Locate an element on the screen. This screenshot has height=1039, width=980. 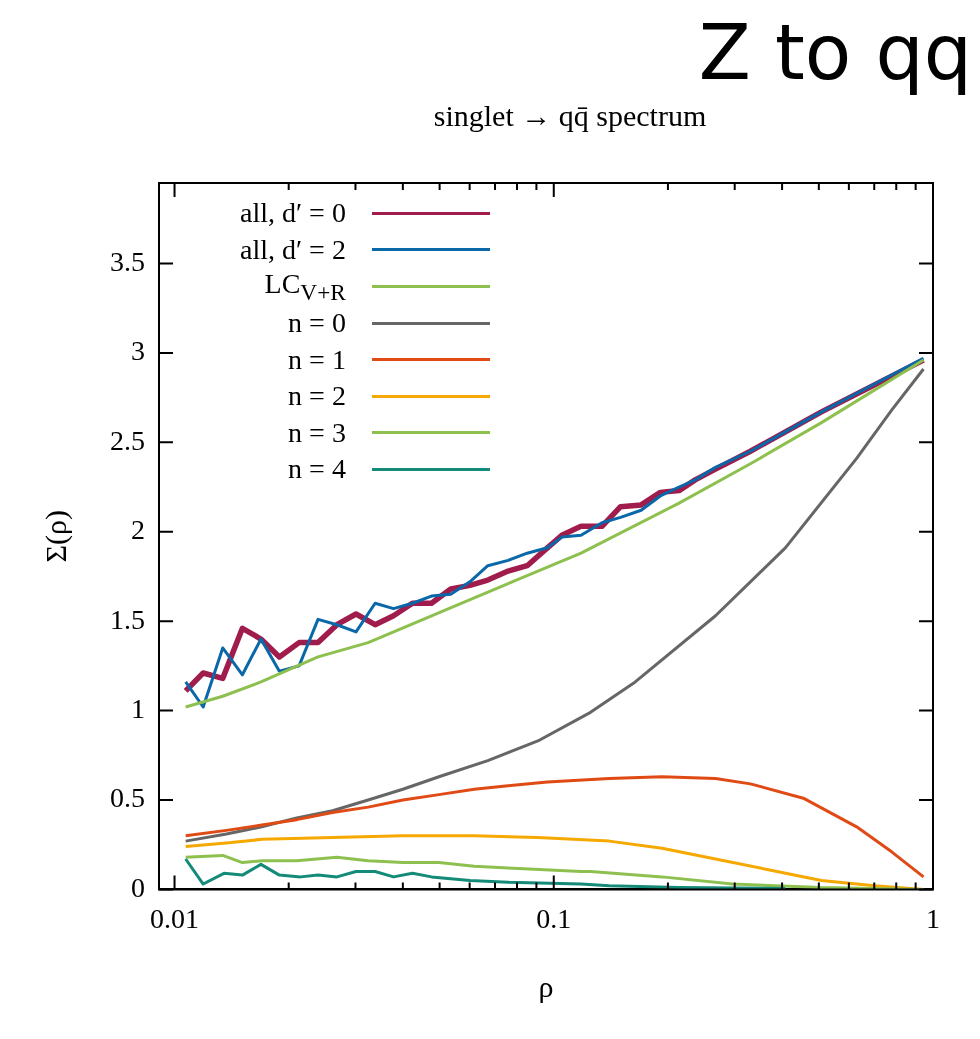
legend-label: LC$_{V+R}$ is located at coordinates (305, 286).